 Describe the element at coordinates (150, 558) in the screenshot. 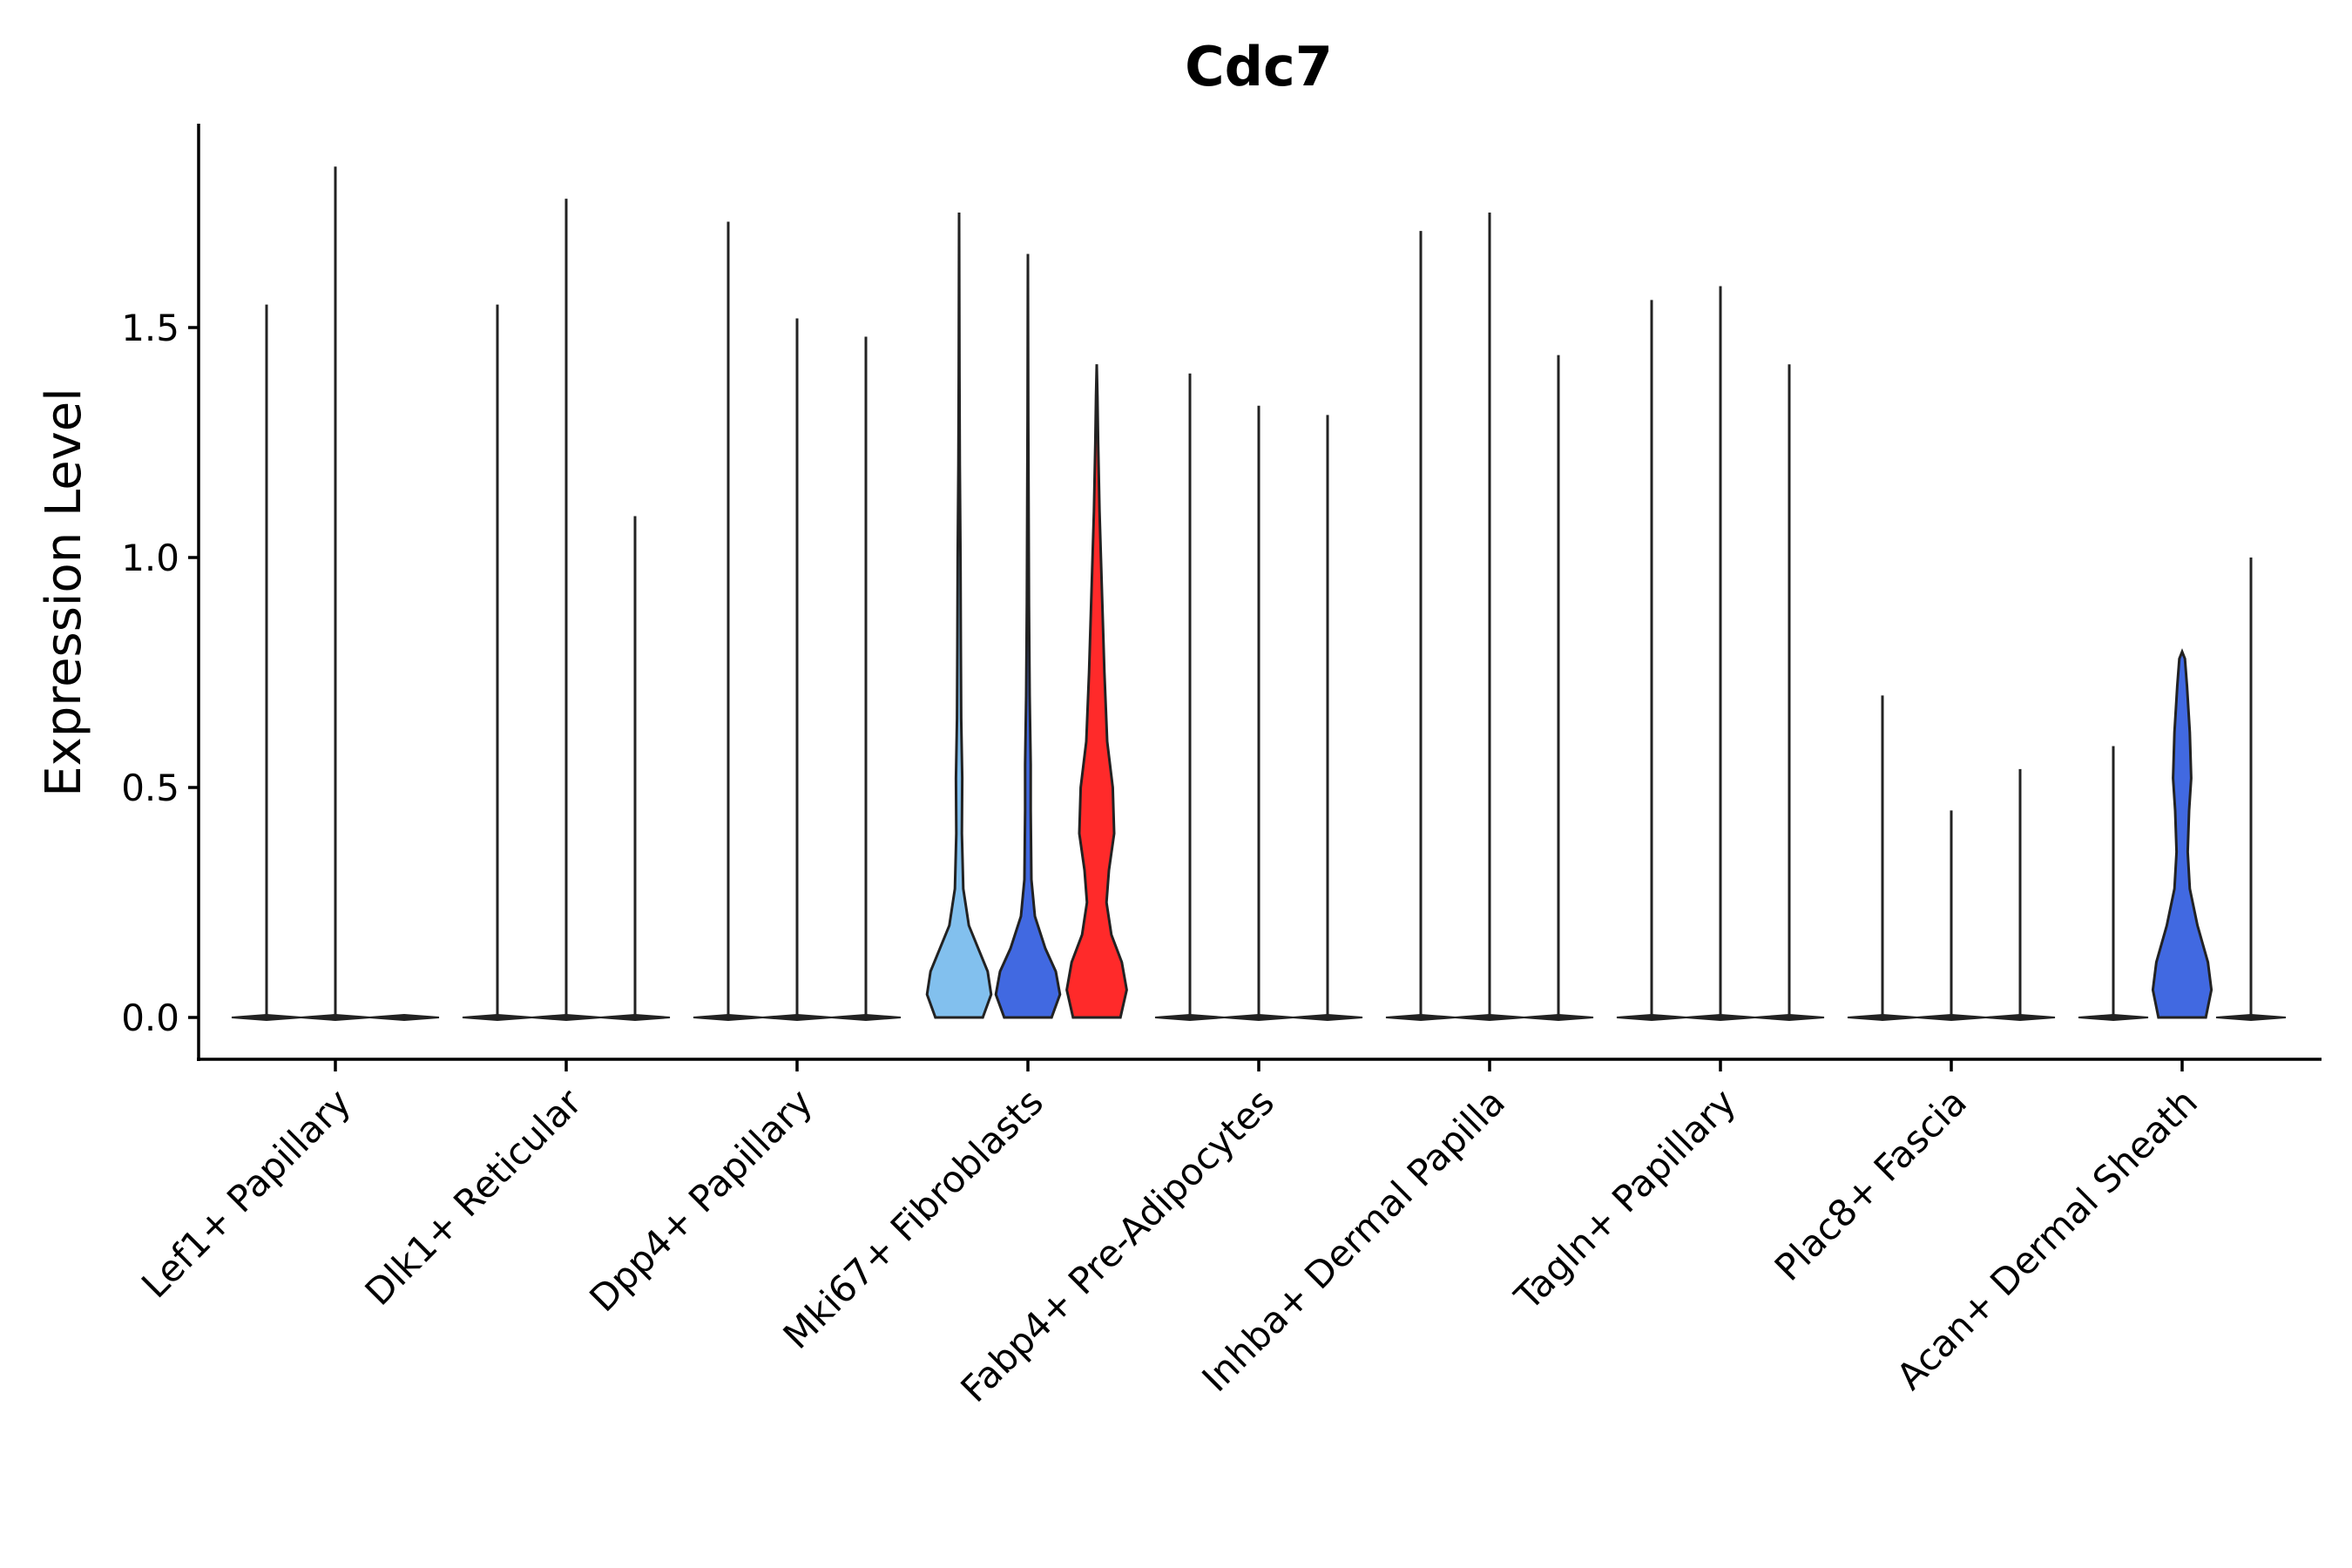

I see `y-tick-label: 1.0` at that location.